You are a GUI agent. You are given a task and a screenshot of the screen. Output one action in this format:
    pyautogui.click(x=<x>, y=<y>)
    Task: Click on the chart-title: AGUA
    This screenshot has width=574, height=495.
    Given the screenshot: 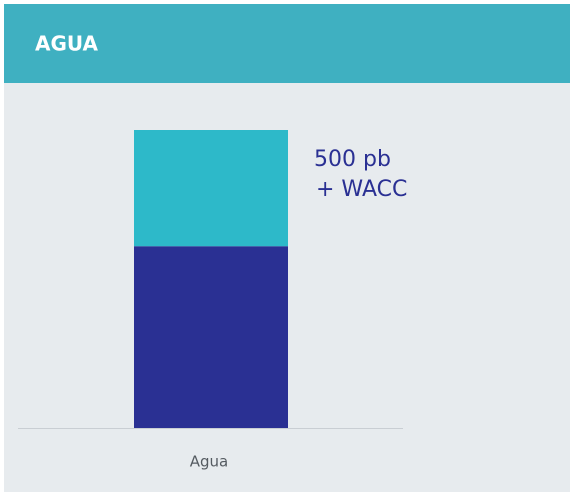 What is the action you would take?
    pyautogui.click(x=67, y=44)
    